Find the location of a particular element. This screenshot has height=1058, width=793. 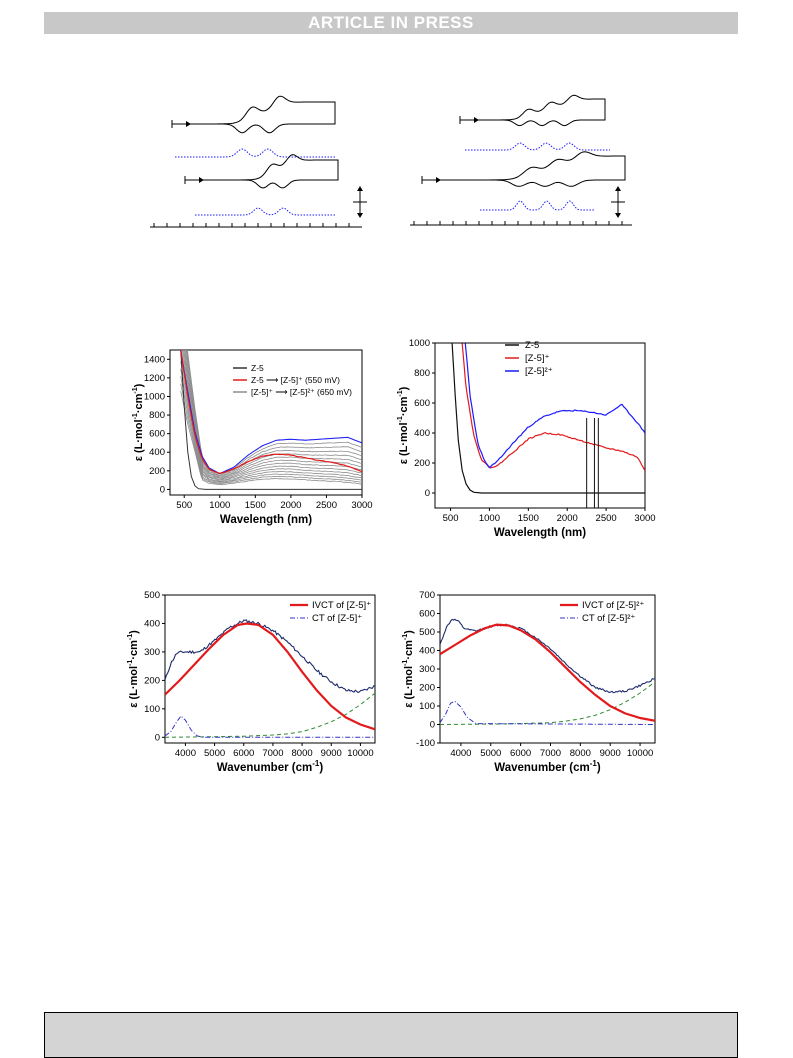

y-tick-label: 700 is located at coordinates (427, 595).